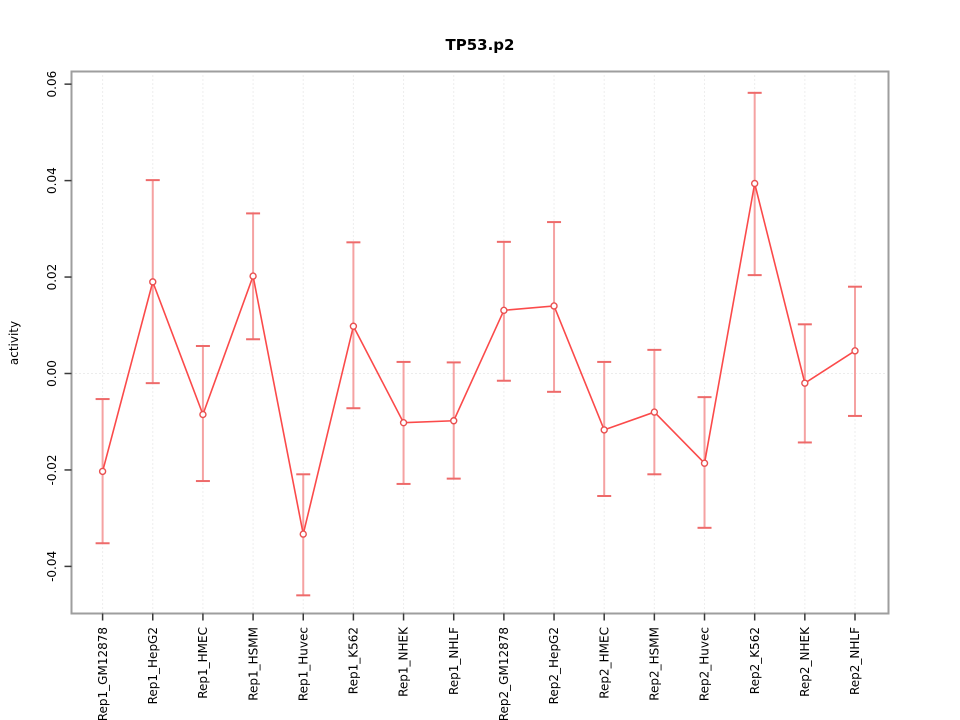 This screenshot has height=720, width=960. Describe the element at coordinates (454, 661) in the screenshot. I see `x-tick-label: Rep1_NHLF` at that location.